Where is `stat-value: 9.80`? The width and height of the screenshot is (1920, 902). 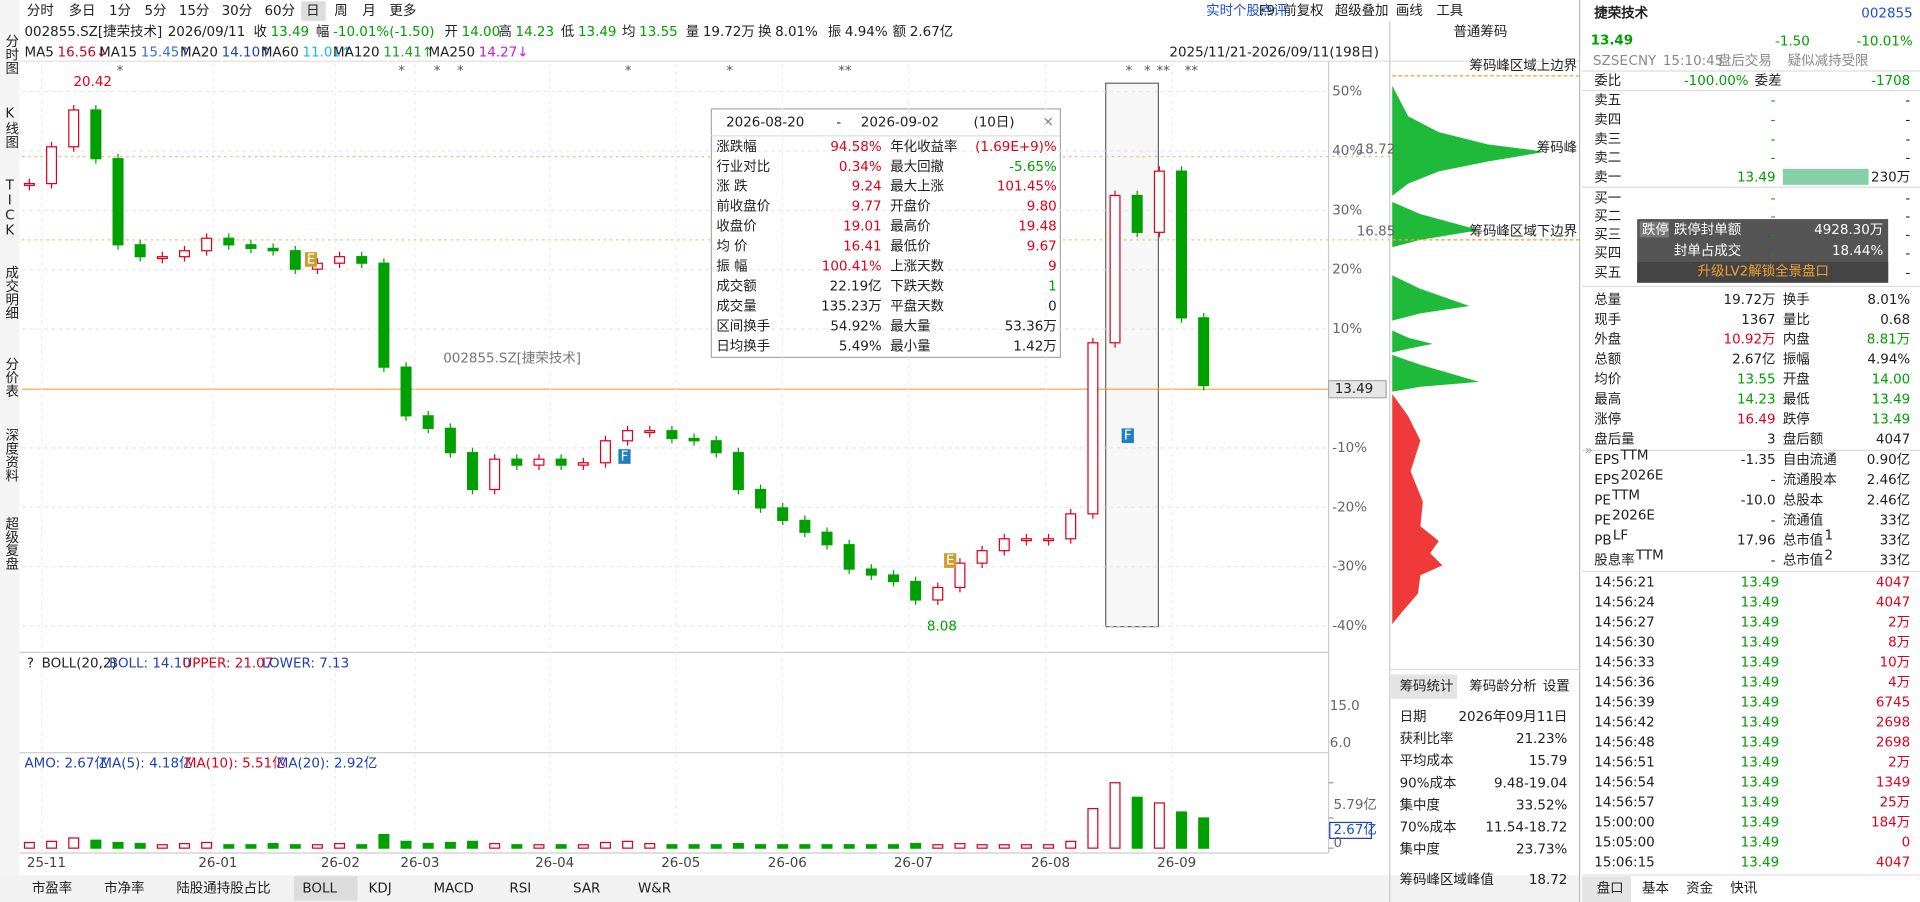 stat-value: 9.80 is located at coordinates (1042, 207).